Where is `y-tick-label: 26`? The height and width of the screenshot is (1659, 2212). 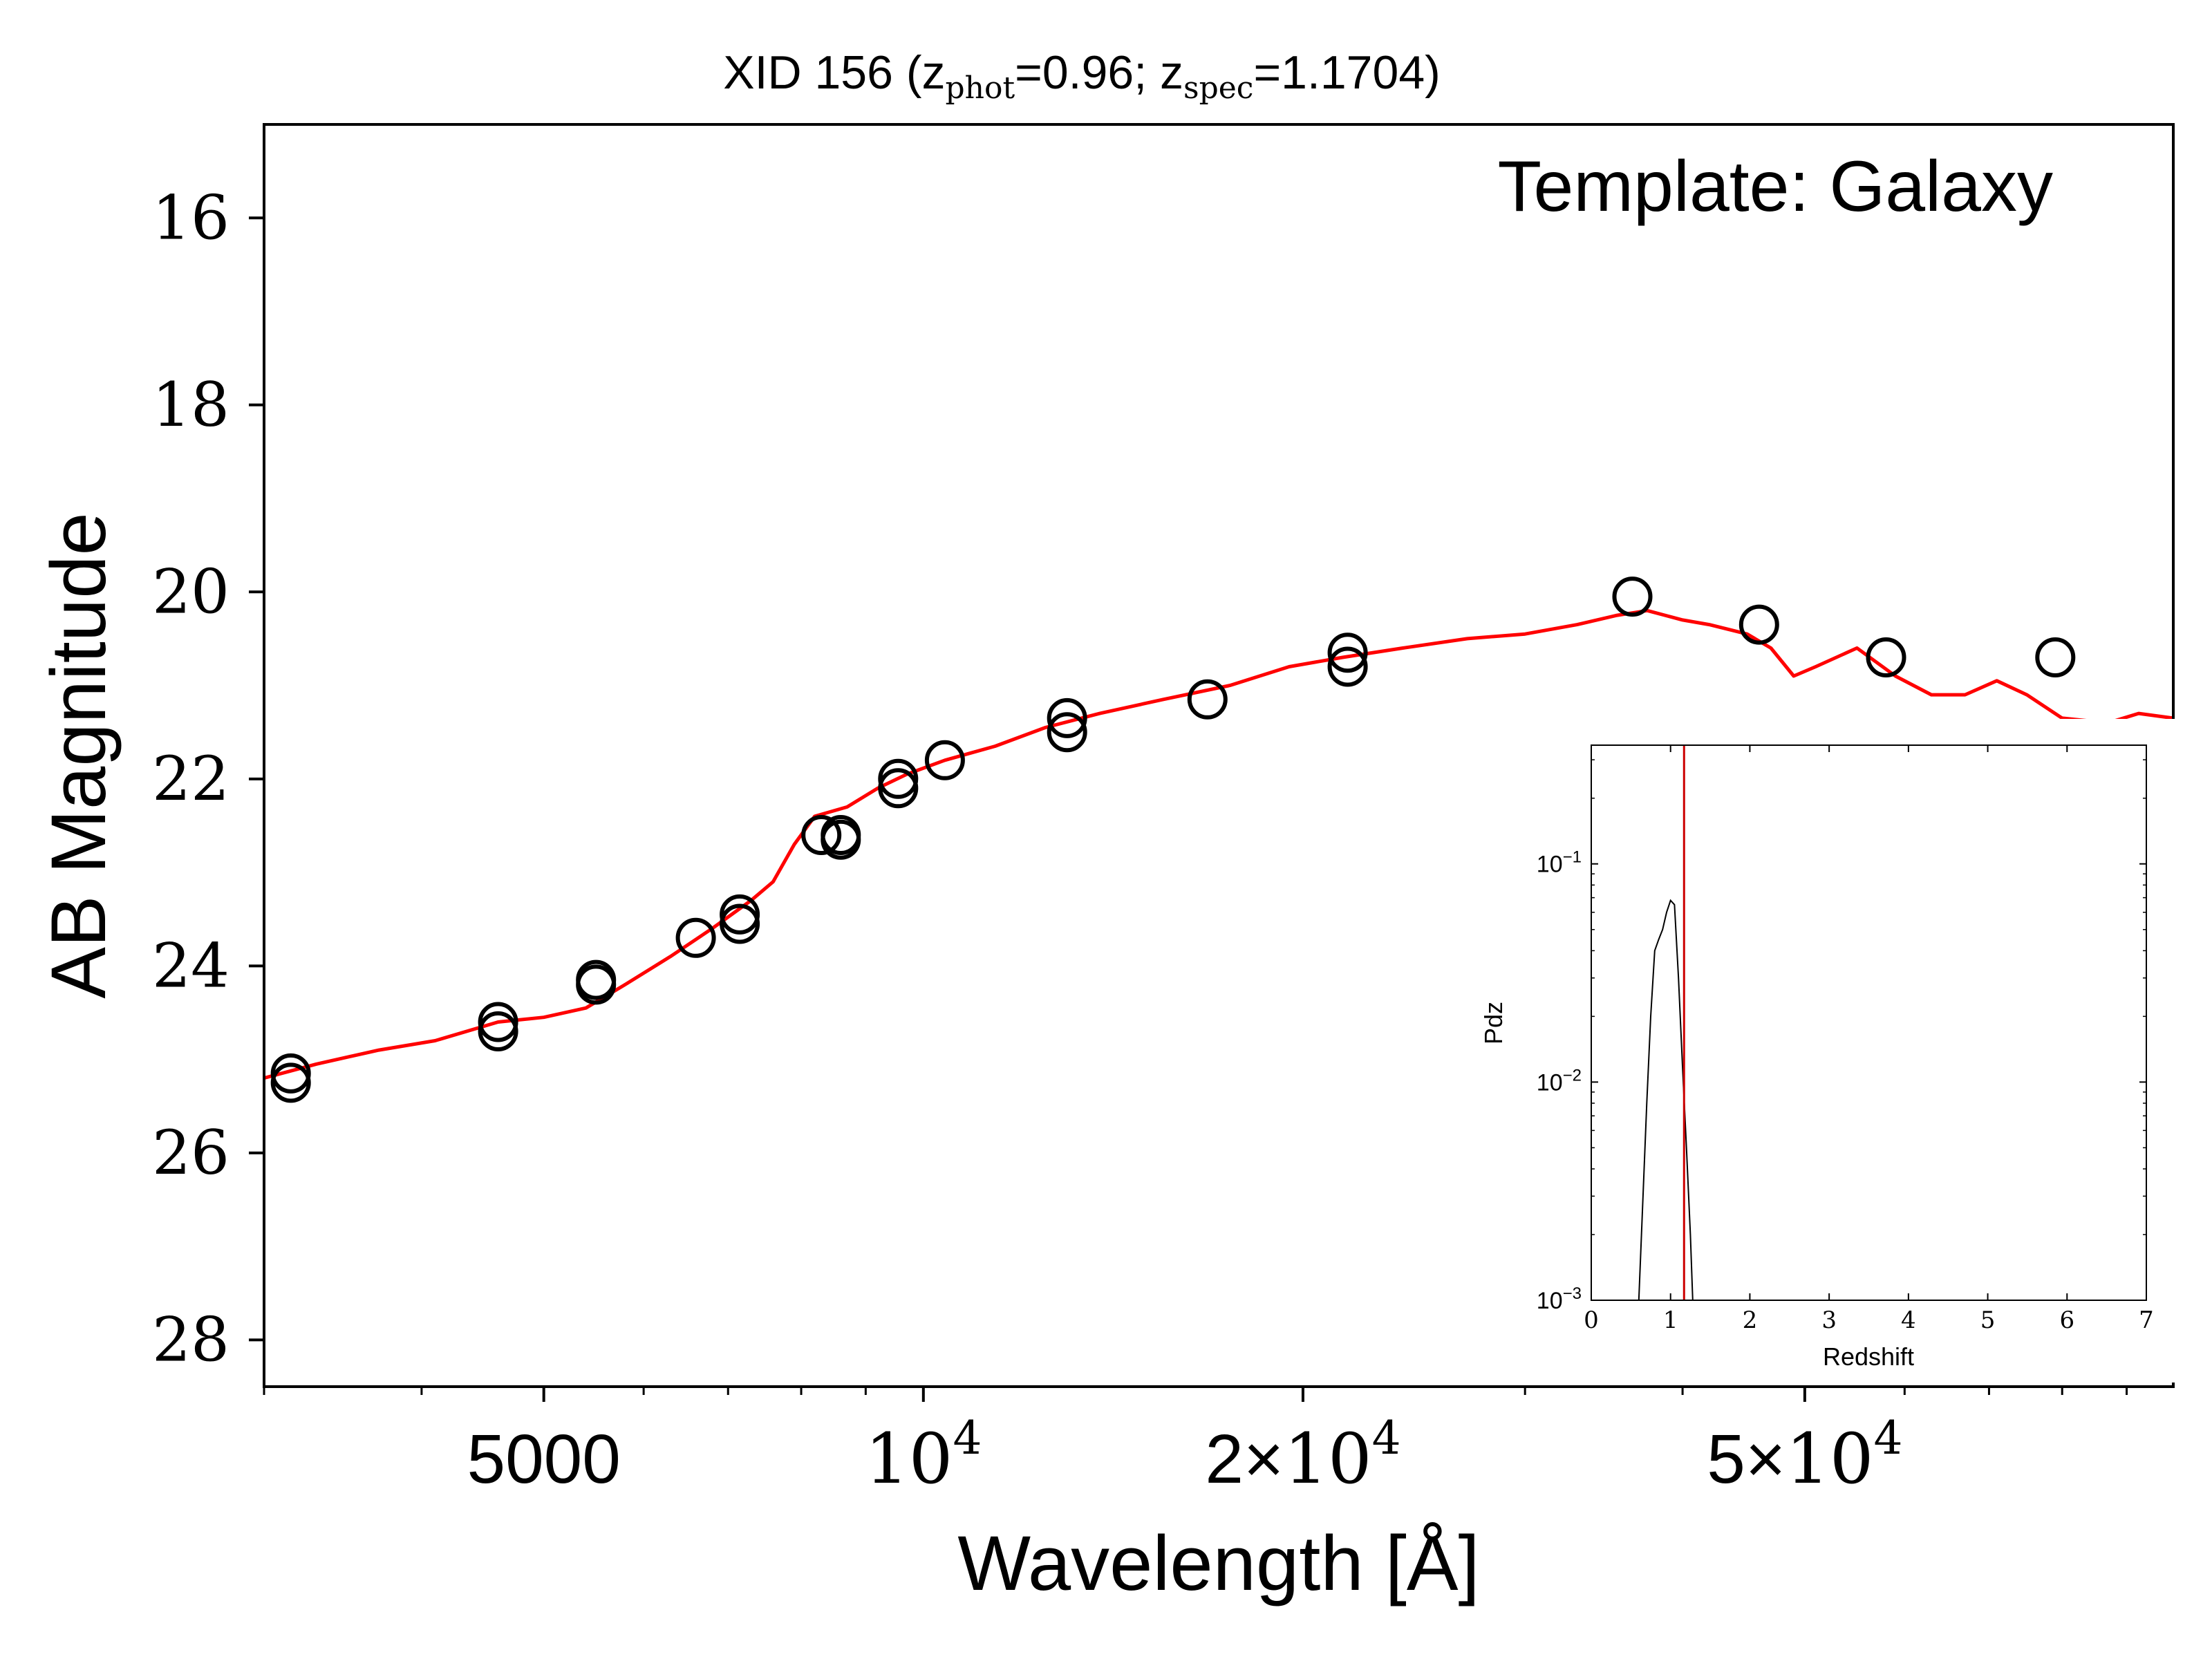 y-tick-label: 26 is located at coordinates (191, 1152).